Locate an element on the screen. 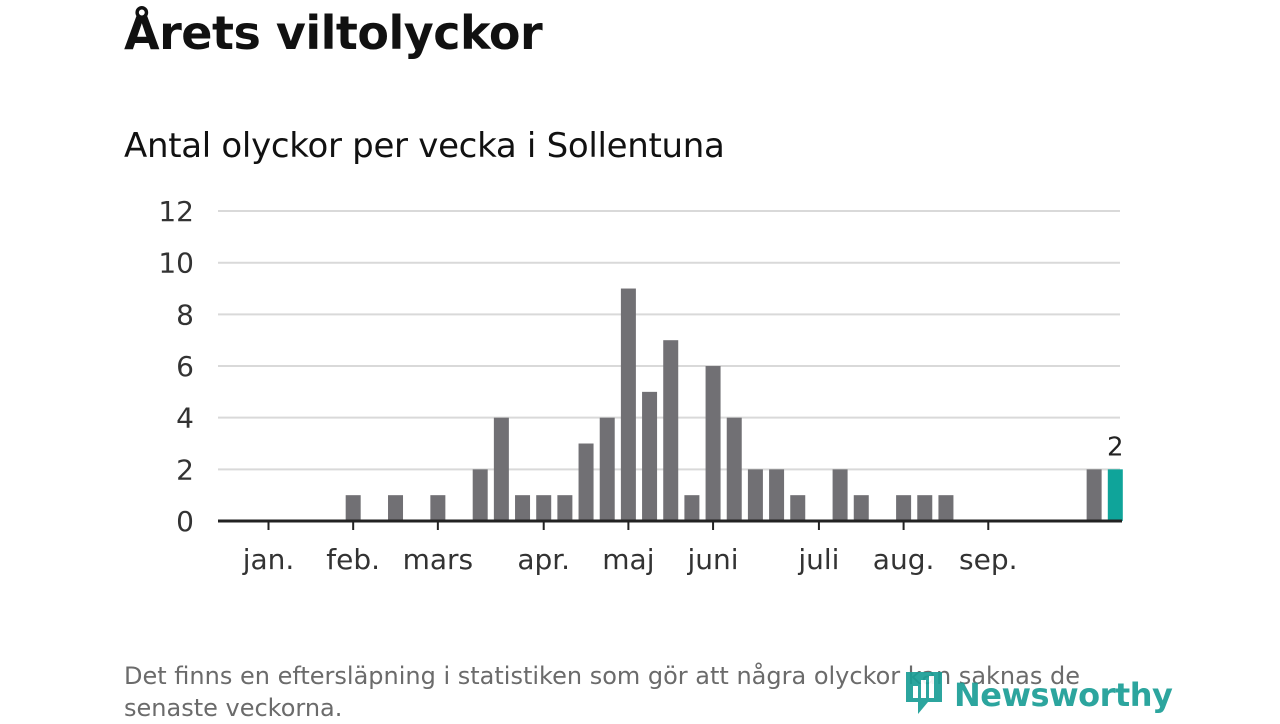  x-tick-label: jan. is located at coordinates (268, 559).